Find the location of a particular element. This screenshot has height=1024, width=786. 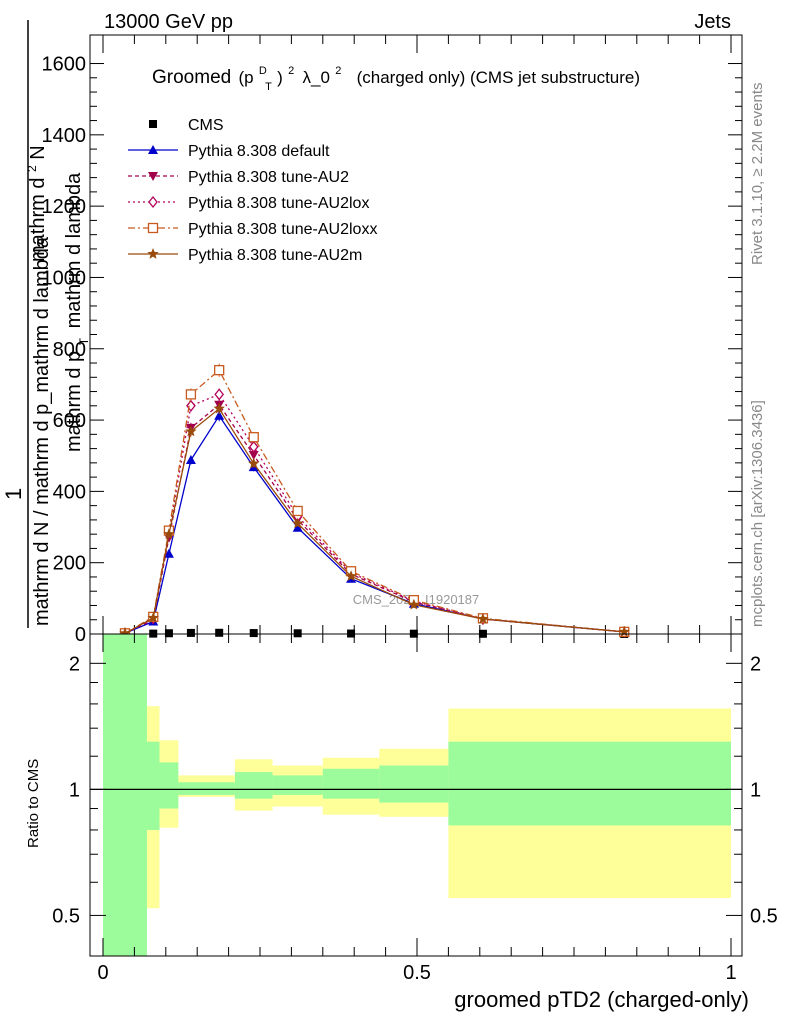

ylabel-d-sq: mathrm d is located at coordinates (38, 220).